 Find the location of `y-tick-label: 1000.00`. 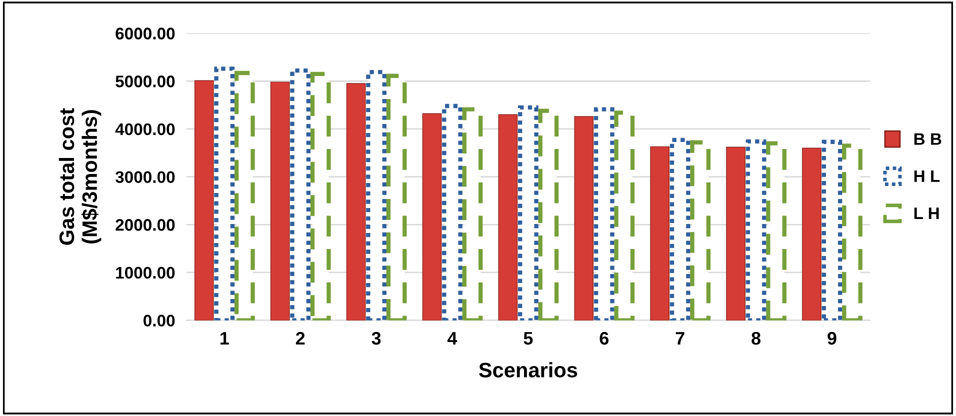

y-tick-label: 1000.00 is located at coordinates (145, 272).